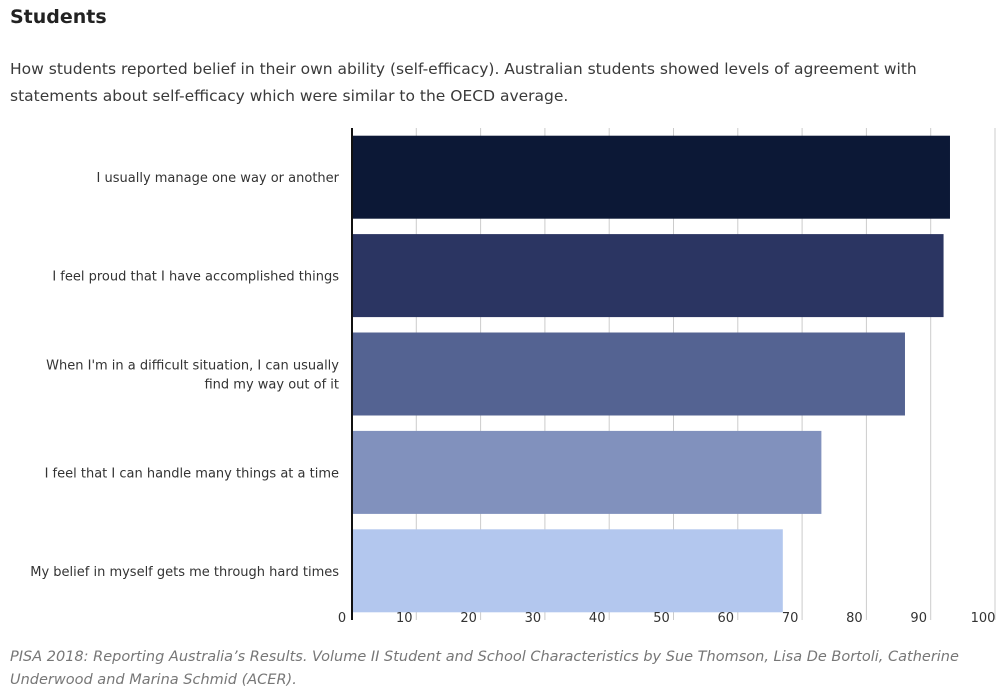  What do you see at coordinates (404, 618) in the screenshot?
I see `x-tick-label: 10` at bounding box center [404, 618].